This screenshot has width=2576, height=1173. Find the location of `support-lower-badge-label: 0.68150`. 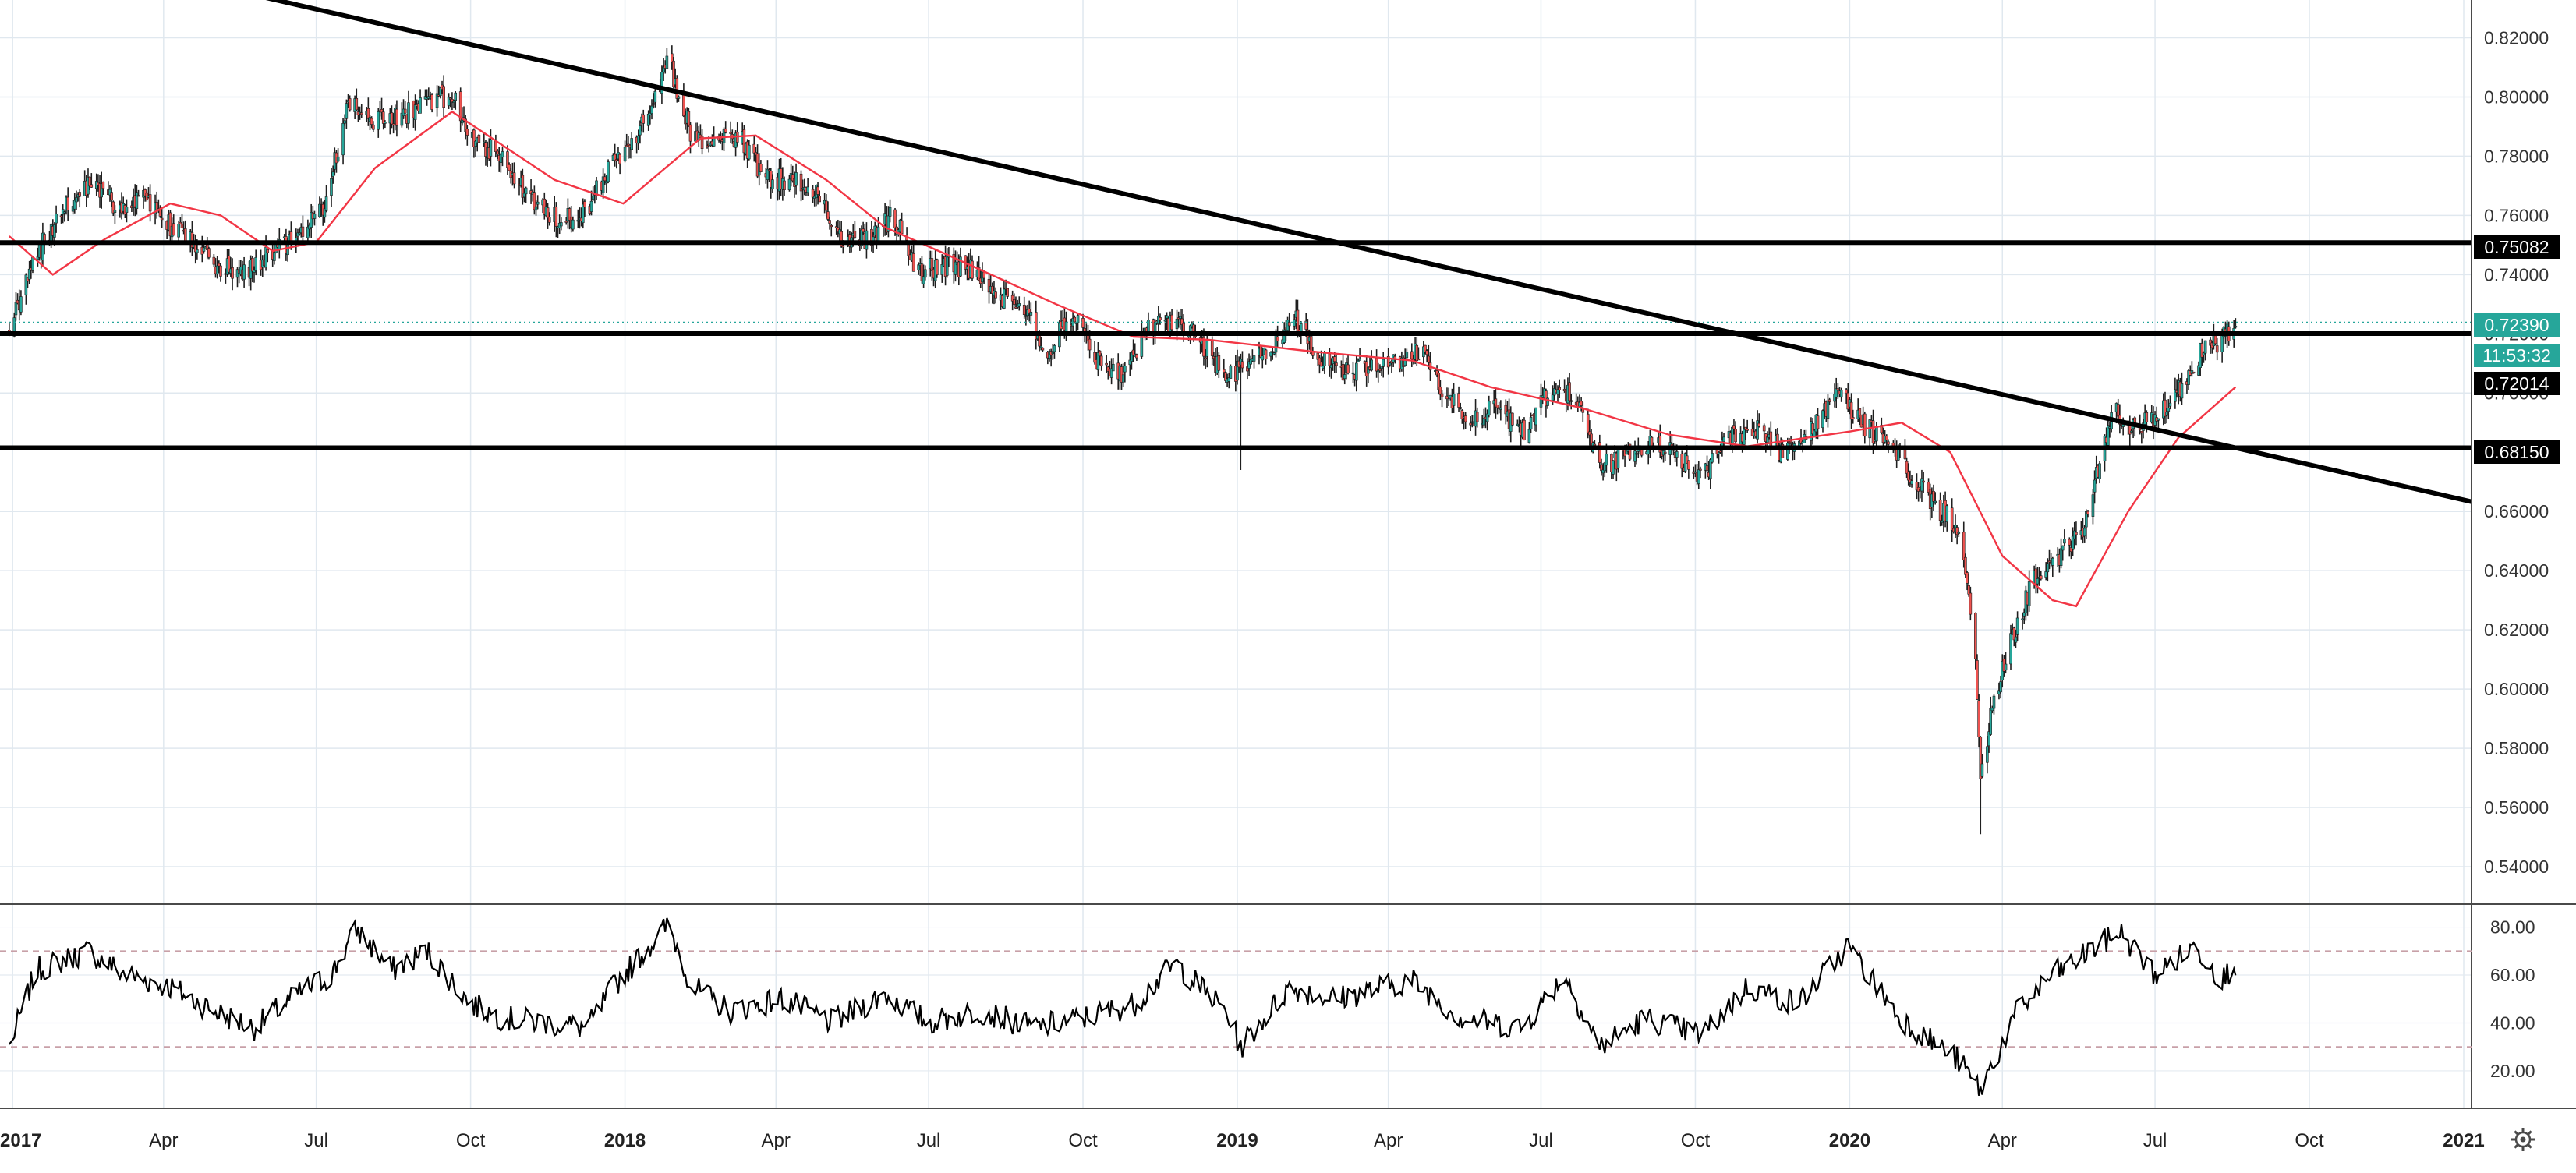

support-lower-badge-label: 0.68150 is located at coordinates (2516, 452).